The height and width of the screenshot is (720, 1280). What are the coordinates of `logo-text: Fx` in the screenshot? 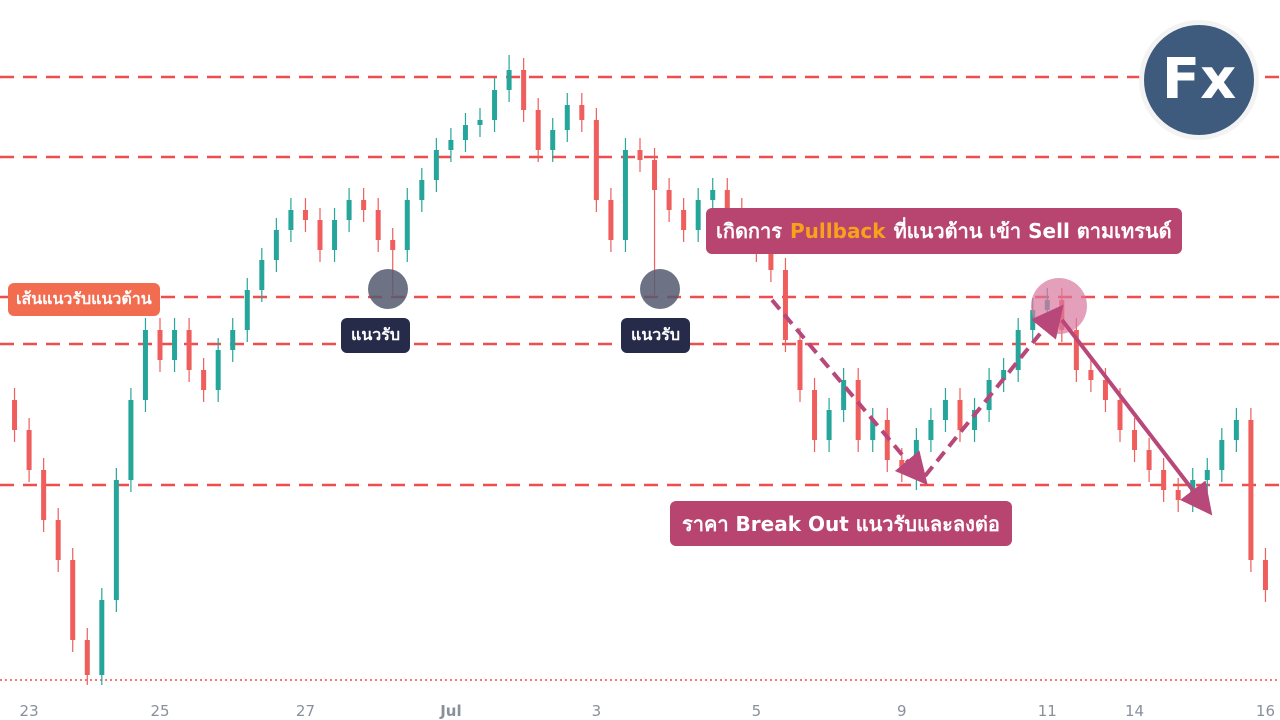 It's located at (1199, 79).